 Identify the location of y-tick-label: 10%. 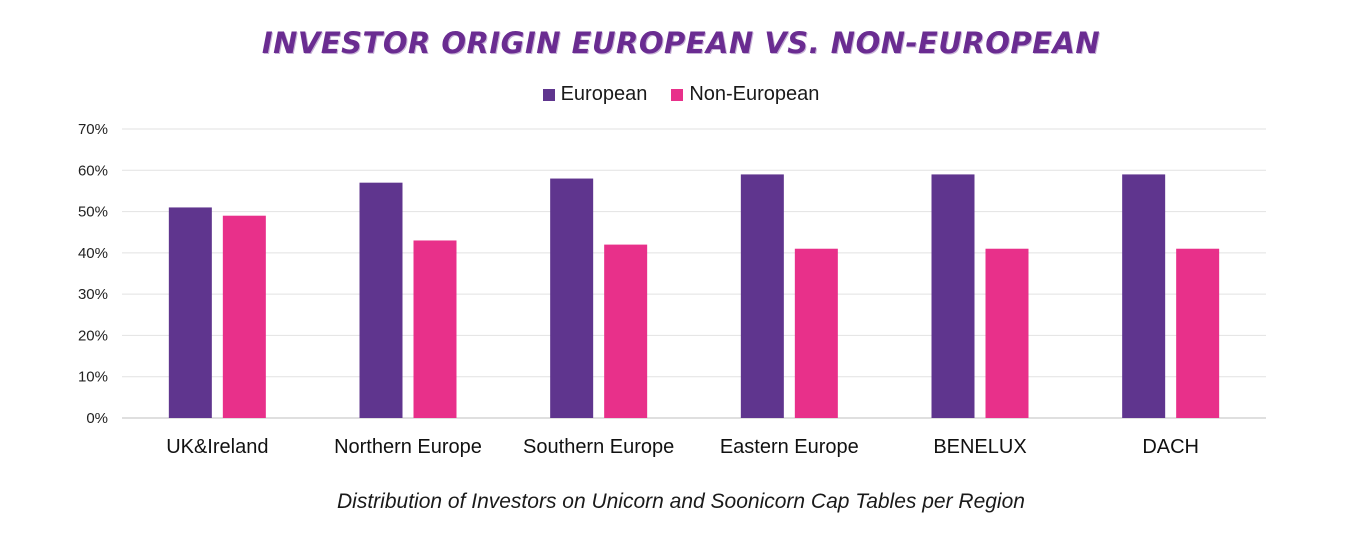
(93, 377).